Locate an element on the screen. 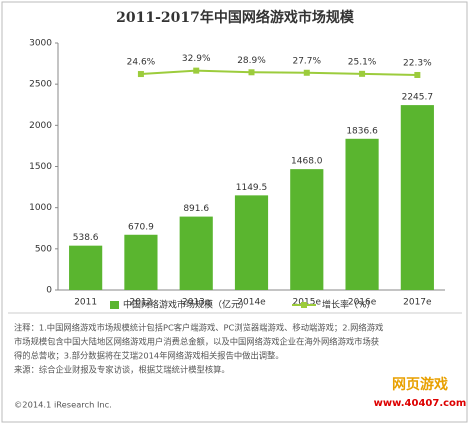 This screenshot has width=470, height=425. note: 来源：综合企业财报及专家访谈，根据艾瑞统计模型核算。 is located at coordinates (122, 370).